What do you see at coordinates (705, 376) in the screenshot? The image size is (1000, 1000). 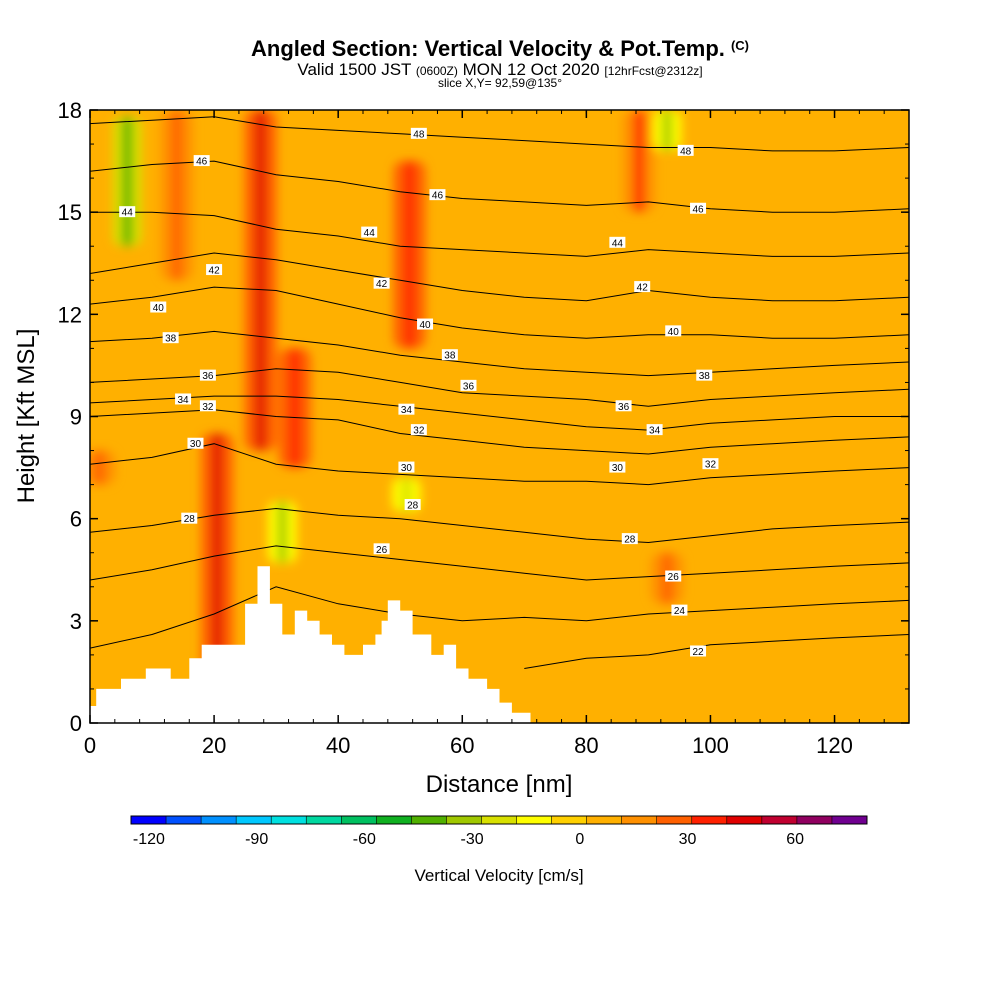 I see `isentrope-label-text: 38` at bounding box center [705, 376].